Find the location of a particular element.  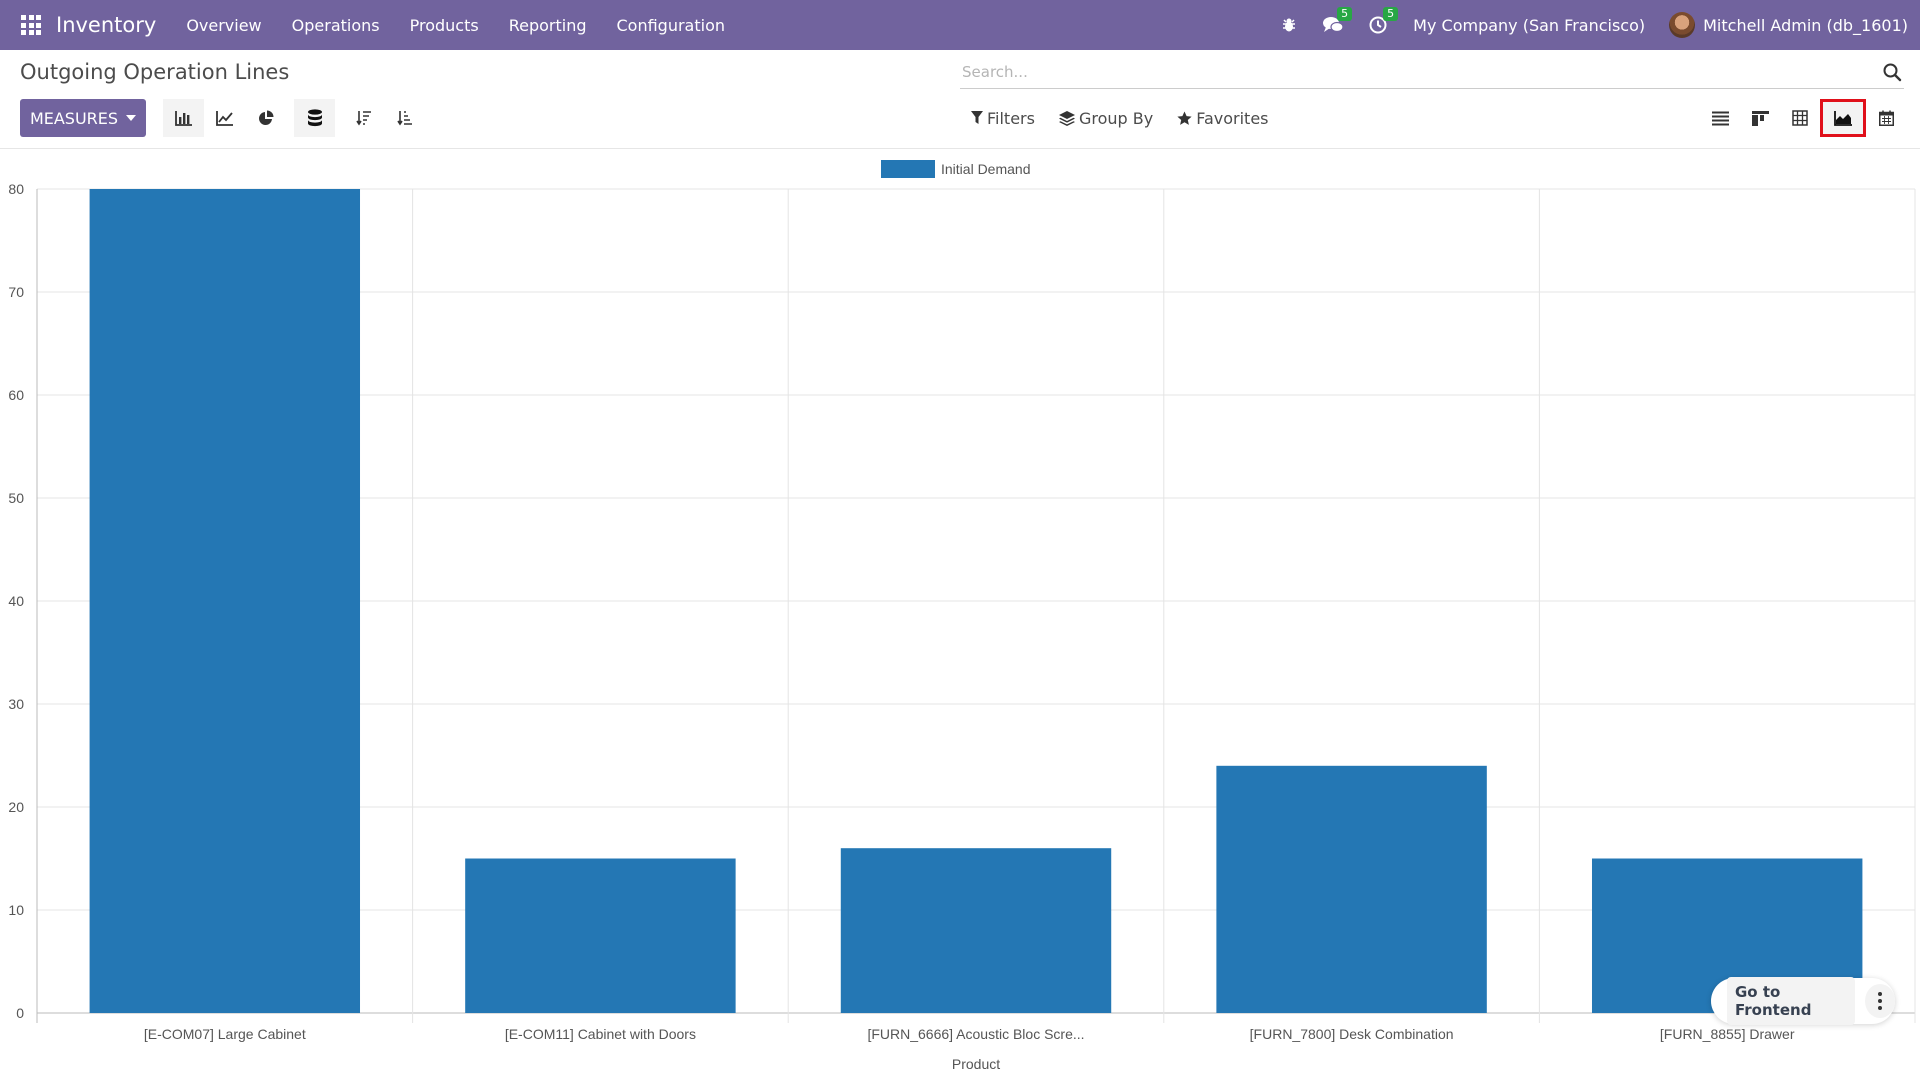

page-title: Outgoing Operation Lines is located at coordinates (155, 72).